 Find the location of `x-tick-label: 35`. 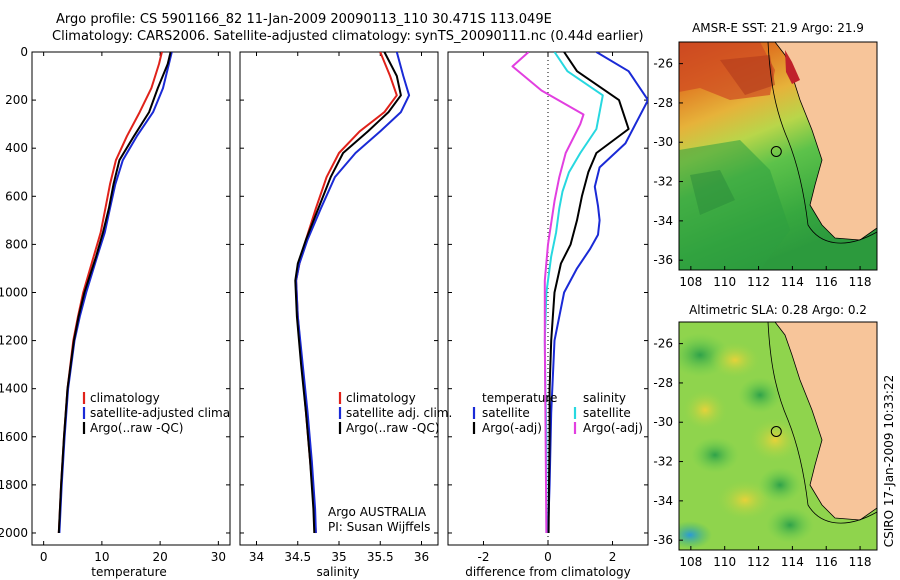

x-tick-label: 35 is located at coordinates (338, 557).